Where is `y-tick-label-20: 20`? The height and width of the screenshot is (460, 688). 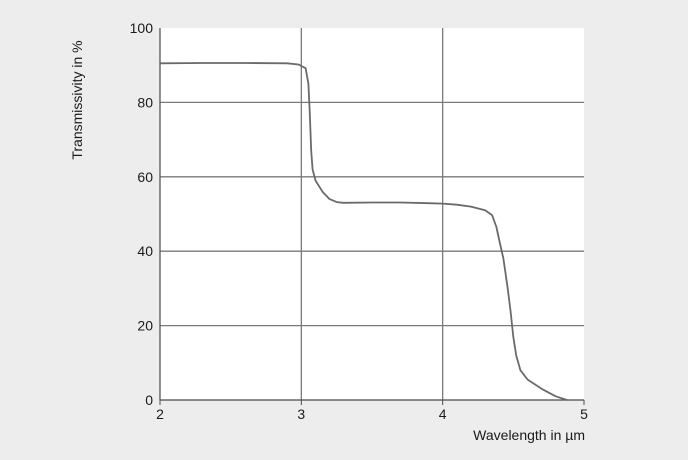 y-tick-label-20: 20 is located at coordinates (145, 326).